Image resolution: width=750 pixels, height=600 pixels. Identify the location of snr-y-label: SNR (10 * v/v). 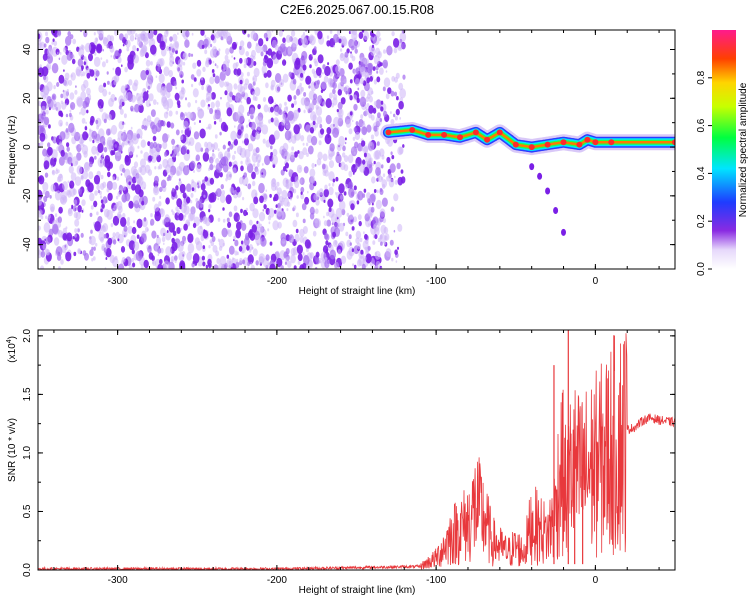
(12, 450).